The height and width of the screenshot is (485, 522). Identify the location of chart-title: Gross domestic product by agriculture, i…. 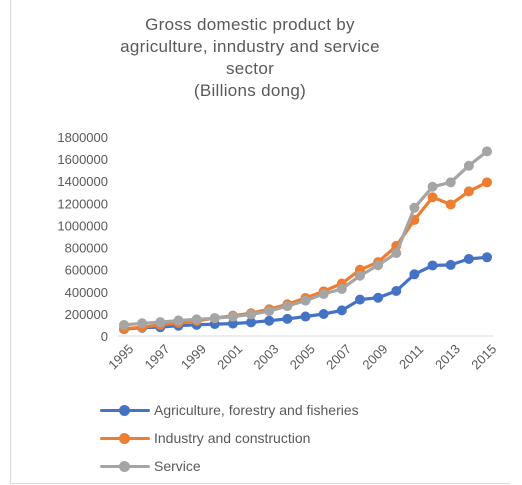
(250, 58).